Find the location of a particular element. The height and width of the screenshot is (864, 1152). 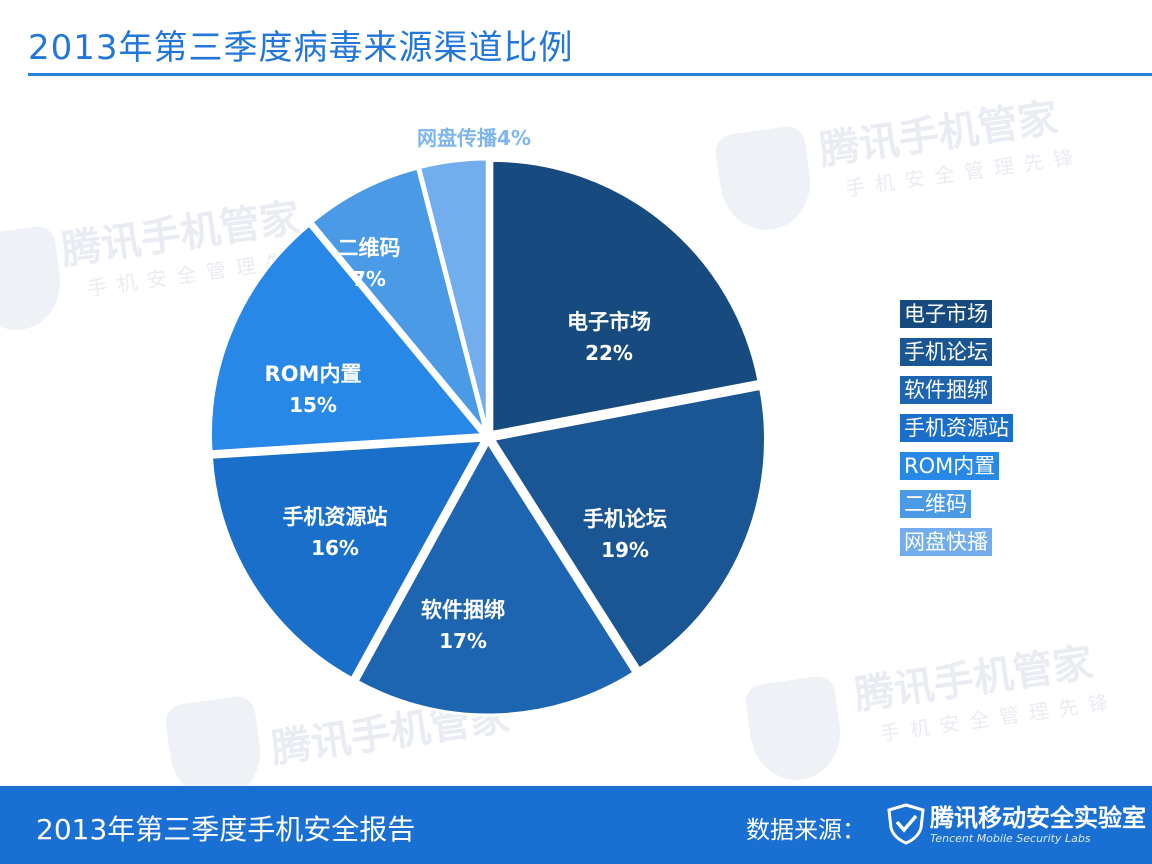

slice-label-cloud-disk: 网盘传播4% is located at coordinates (474, 138).